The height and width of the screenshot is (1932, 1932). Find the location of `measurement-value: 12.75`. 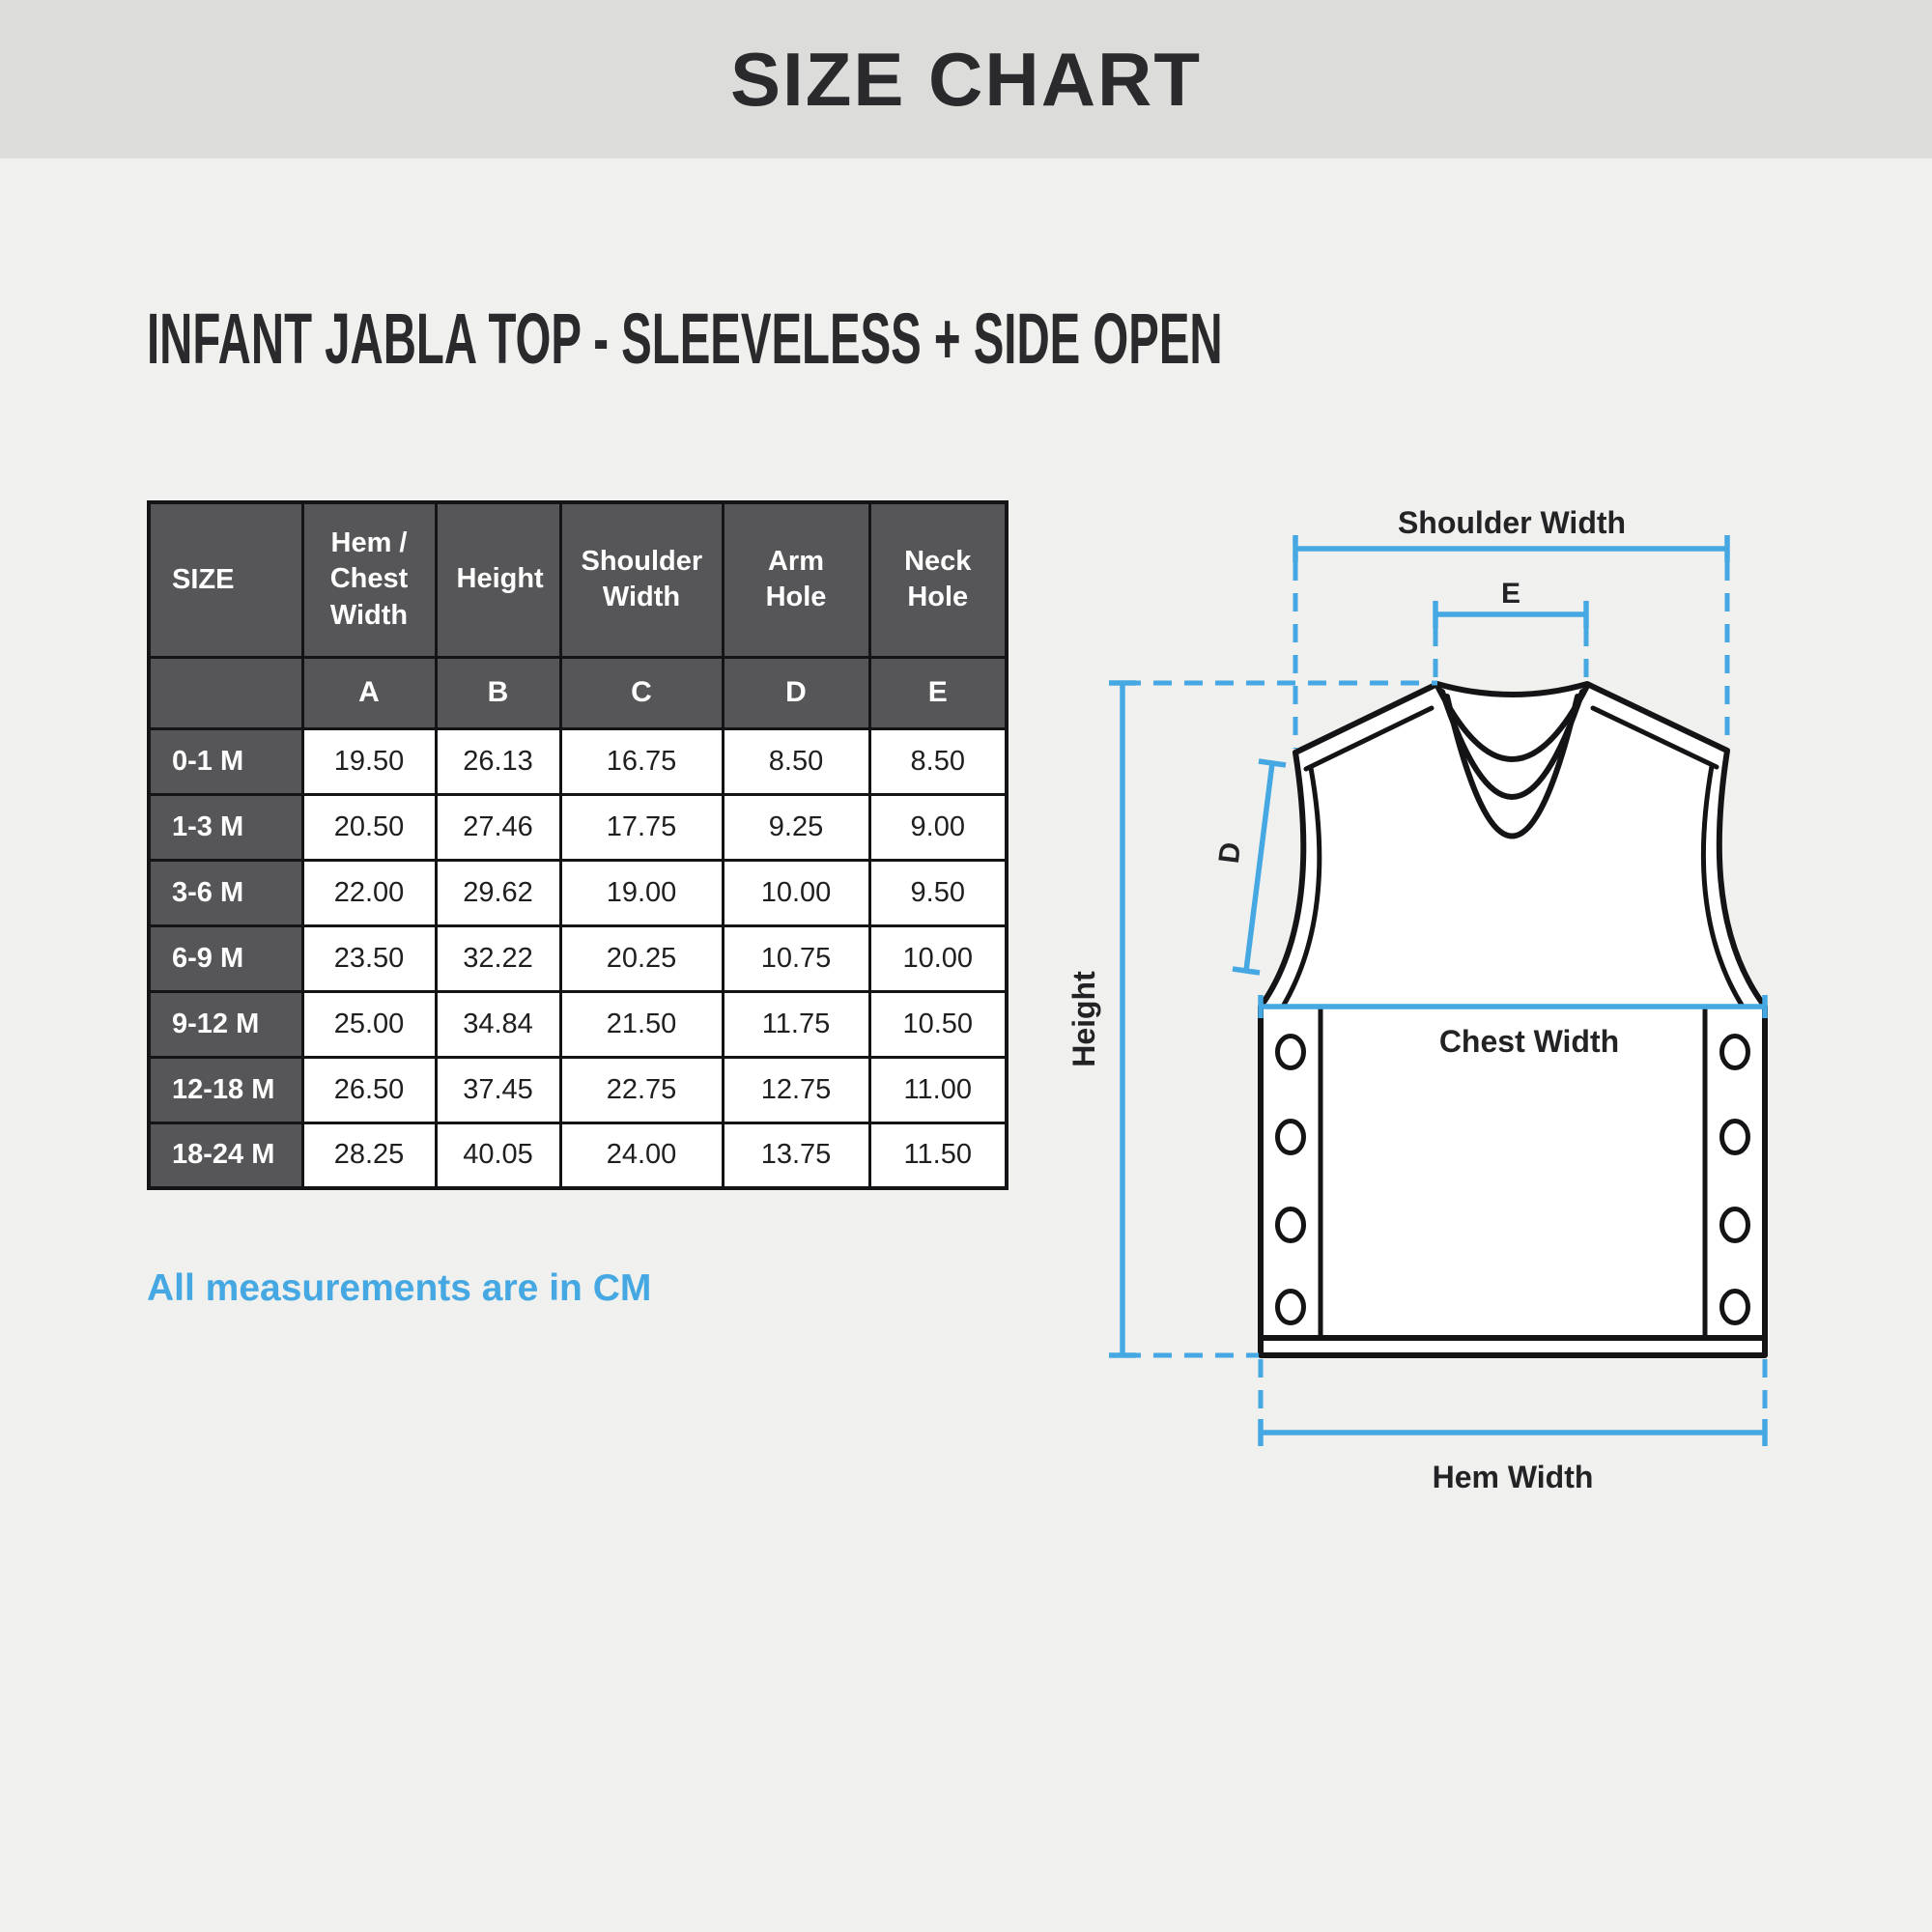

measurement-value: 12.75 is located at coordinates (796, 1089).